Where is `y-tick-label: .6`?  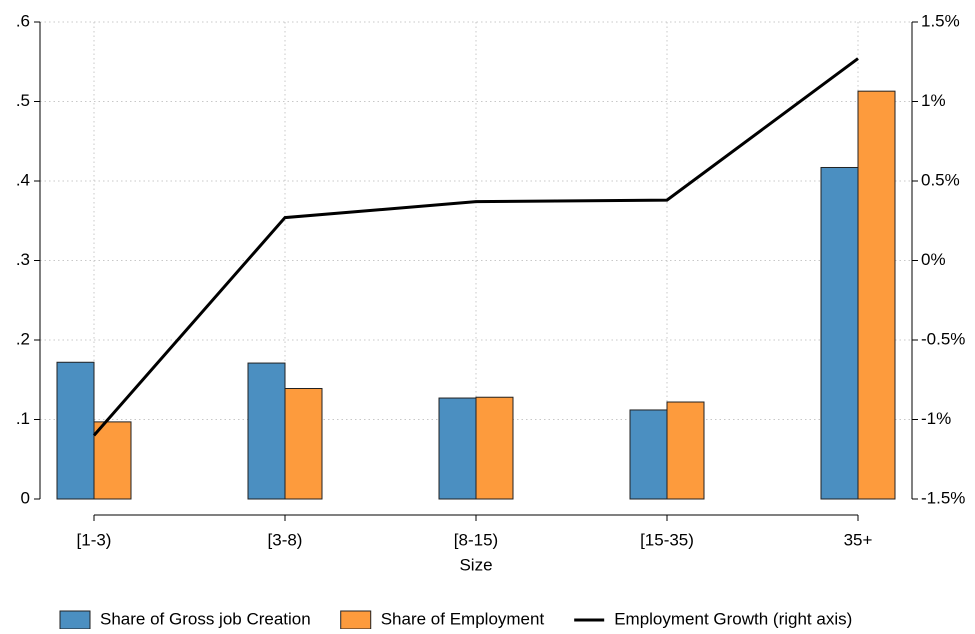 y-tick-label: .6 is located at coordinates (23, 20).